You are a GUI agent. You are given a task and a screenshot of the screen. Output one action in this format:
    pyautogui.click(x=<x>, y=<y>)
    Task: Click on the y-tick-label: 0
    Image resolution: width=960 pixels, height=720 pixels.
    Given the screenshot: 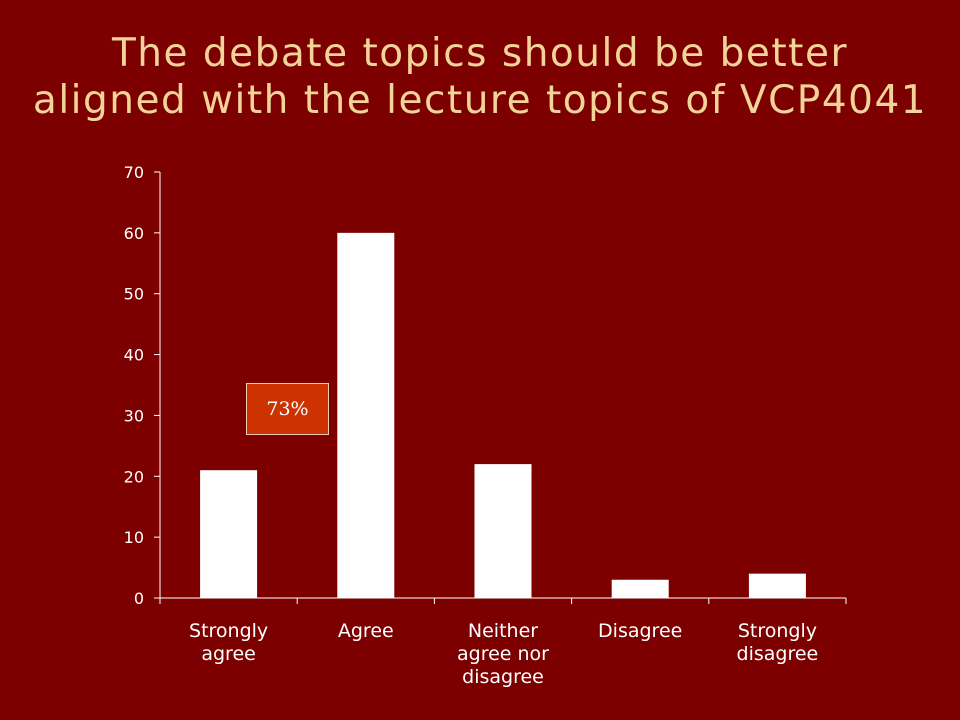 What is the action you would take?
    pyautogui.click(x=139, y=598)
    